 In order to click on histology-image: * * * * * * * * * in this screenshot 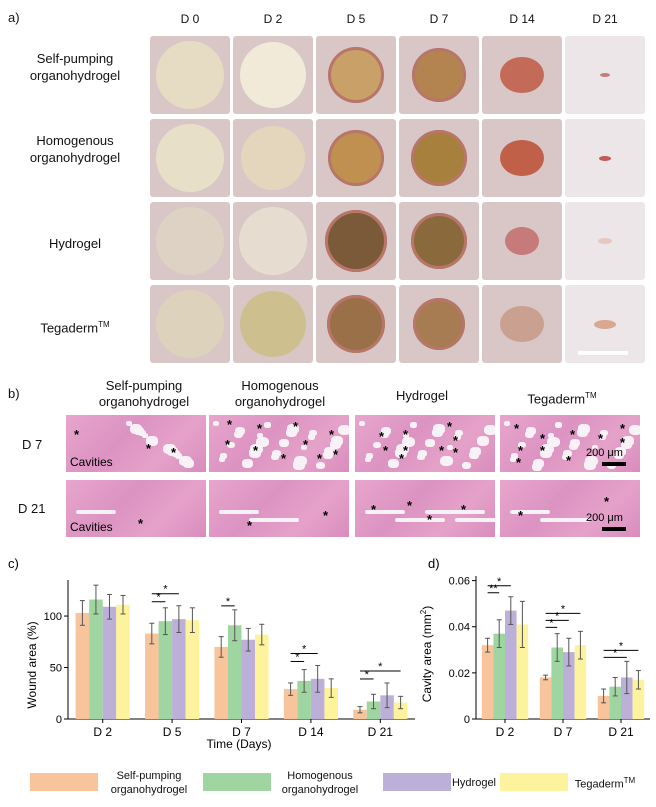, I will do `click(425, 443)`.